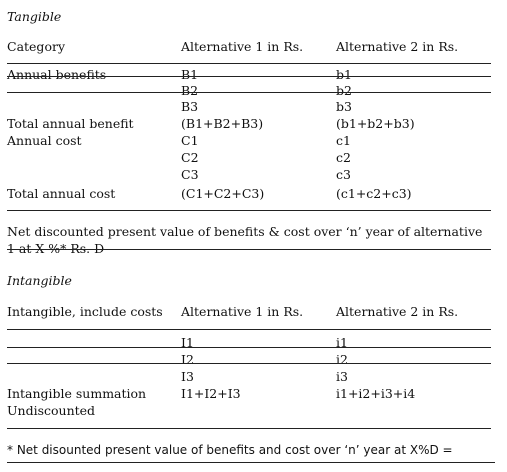 Image resolution: width=507 pixels, height=472 pixels. What do you see at coordinates (77, 393) in the screenshot?
I see `intangible-summation-label: Intangible summation` at bounding box center [77, 393].